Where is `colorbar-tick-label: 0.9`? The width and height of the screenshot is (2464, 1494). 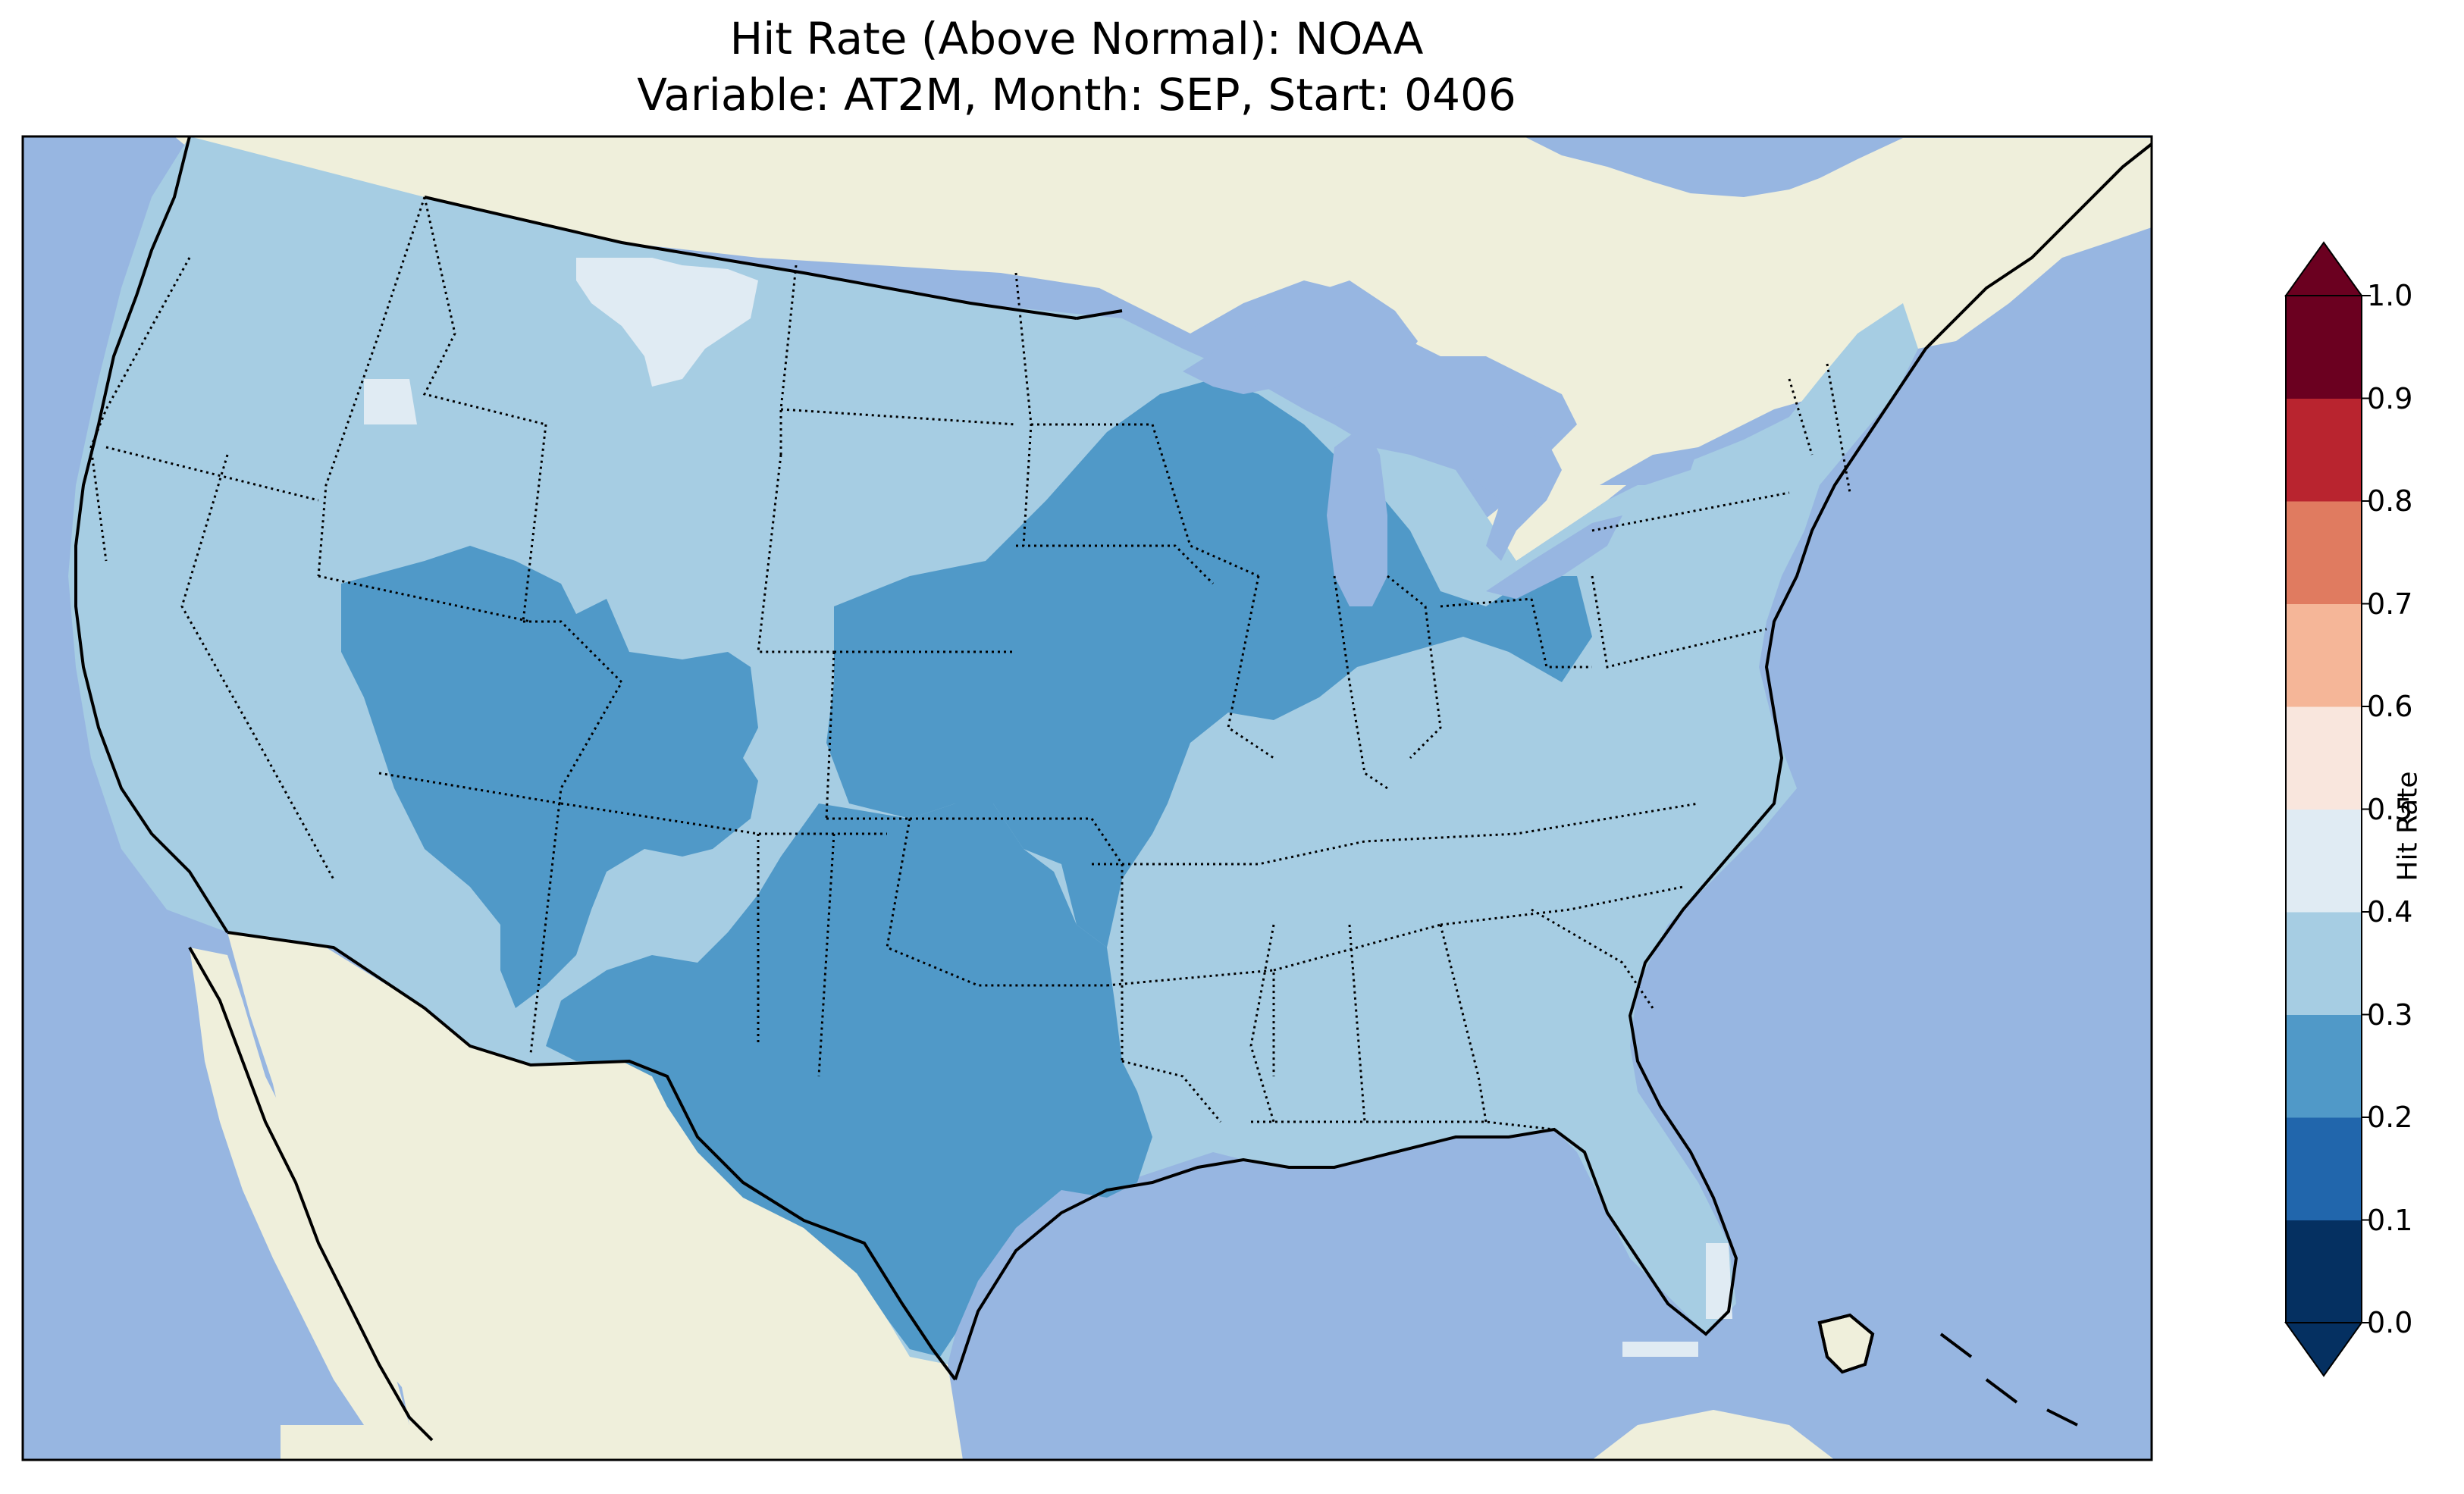 colorbar-tick-label: 0.9 is located at coordinates (2390, 398).